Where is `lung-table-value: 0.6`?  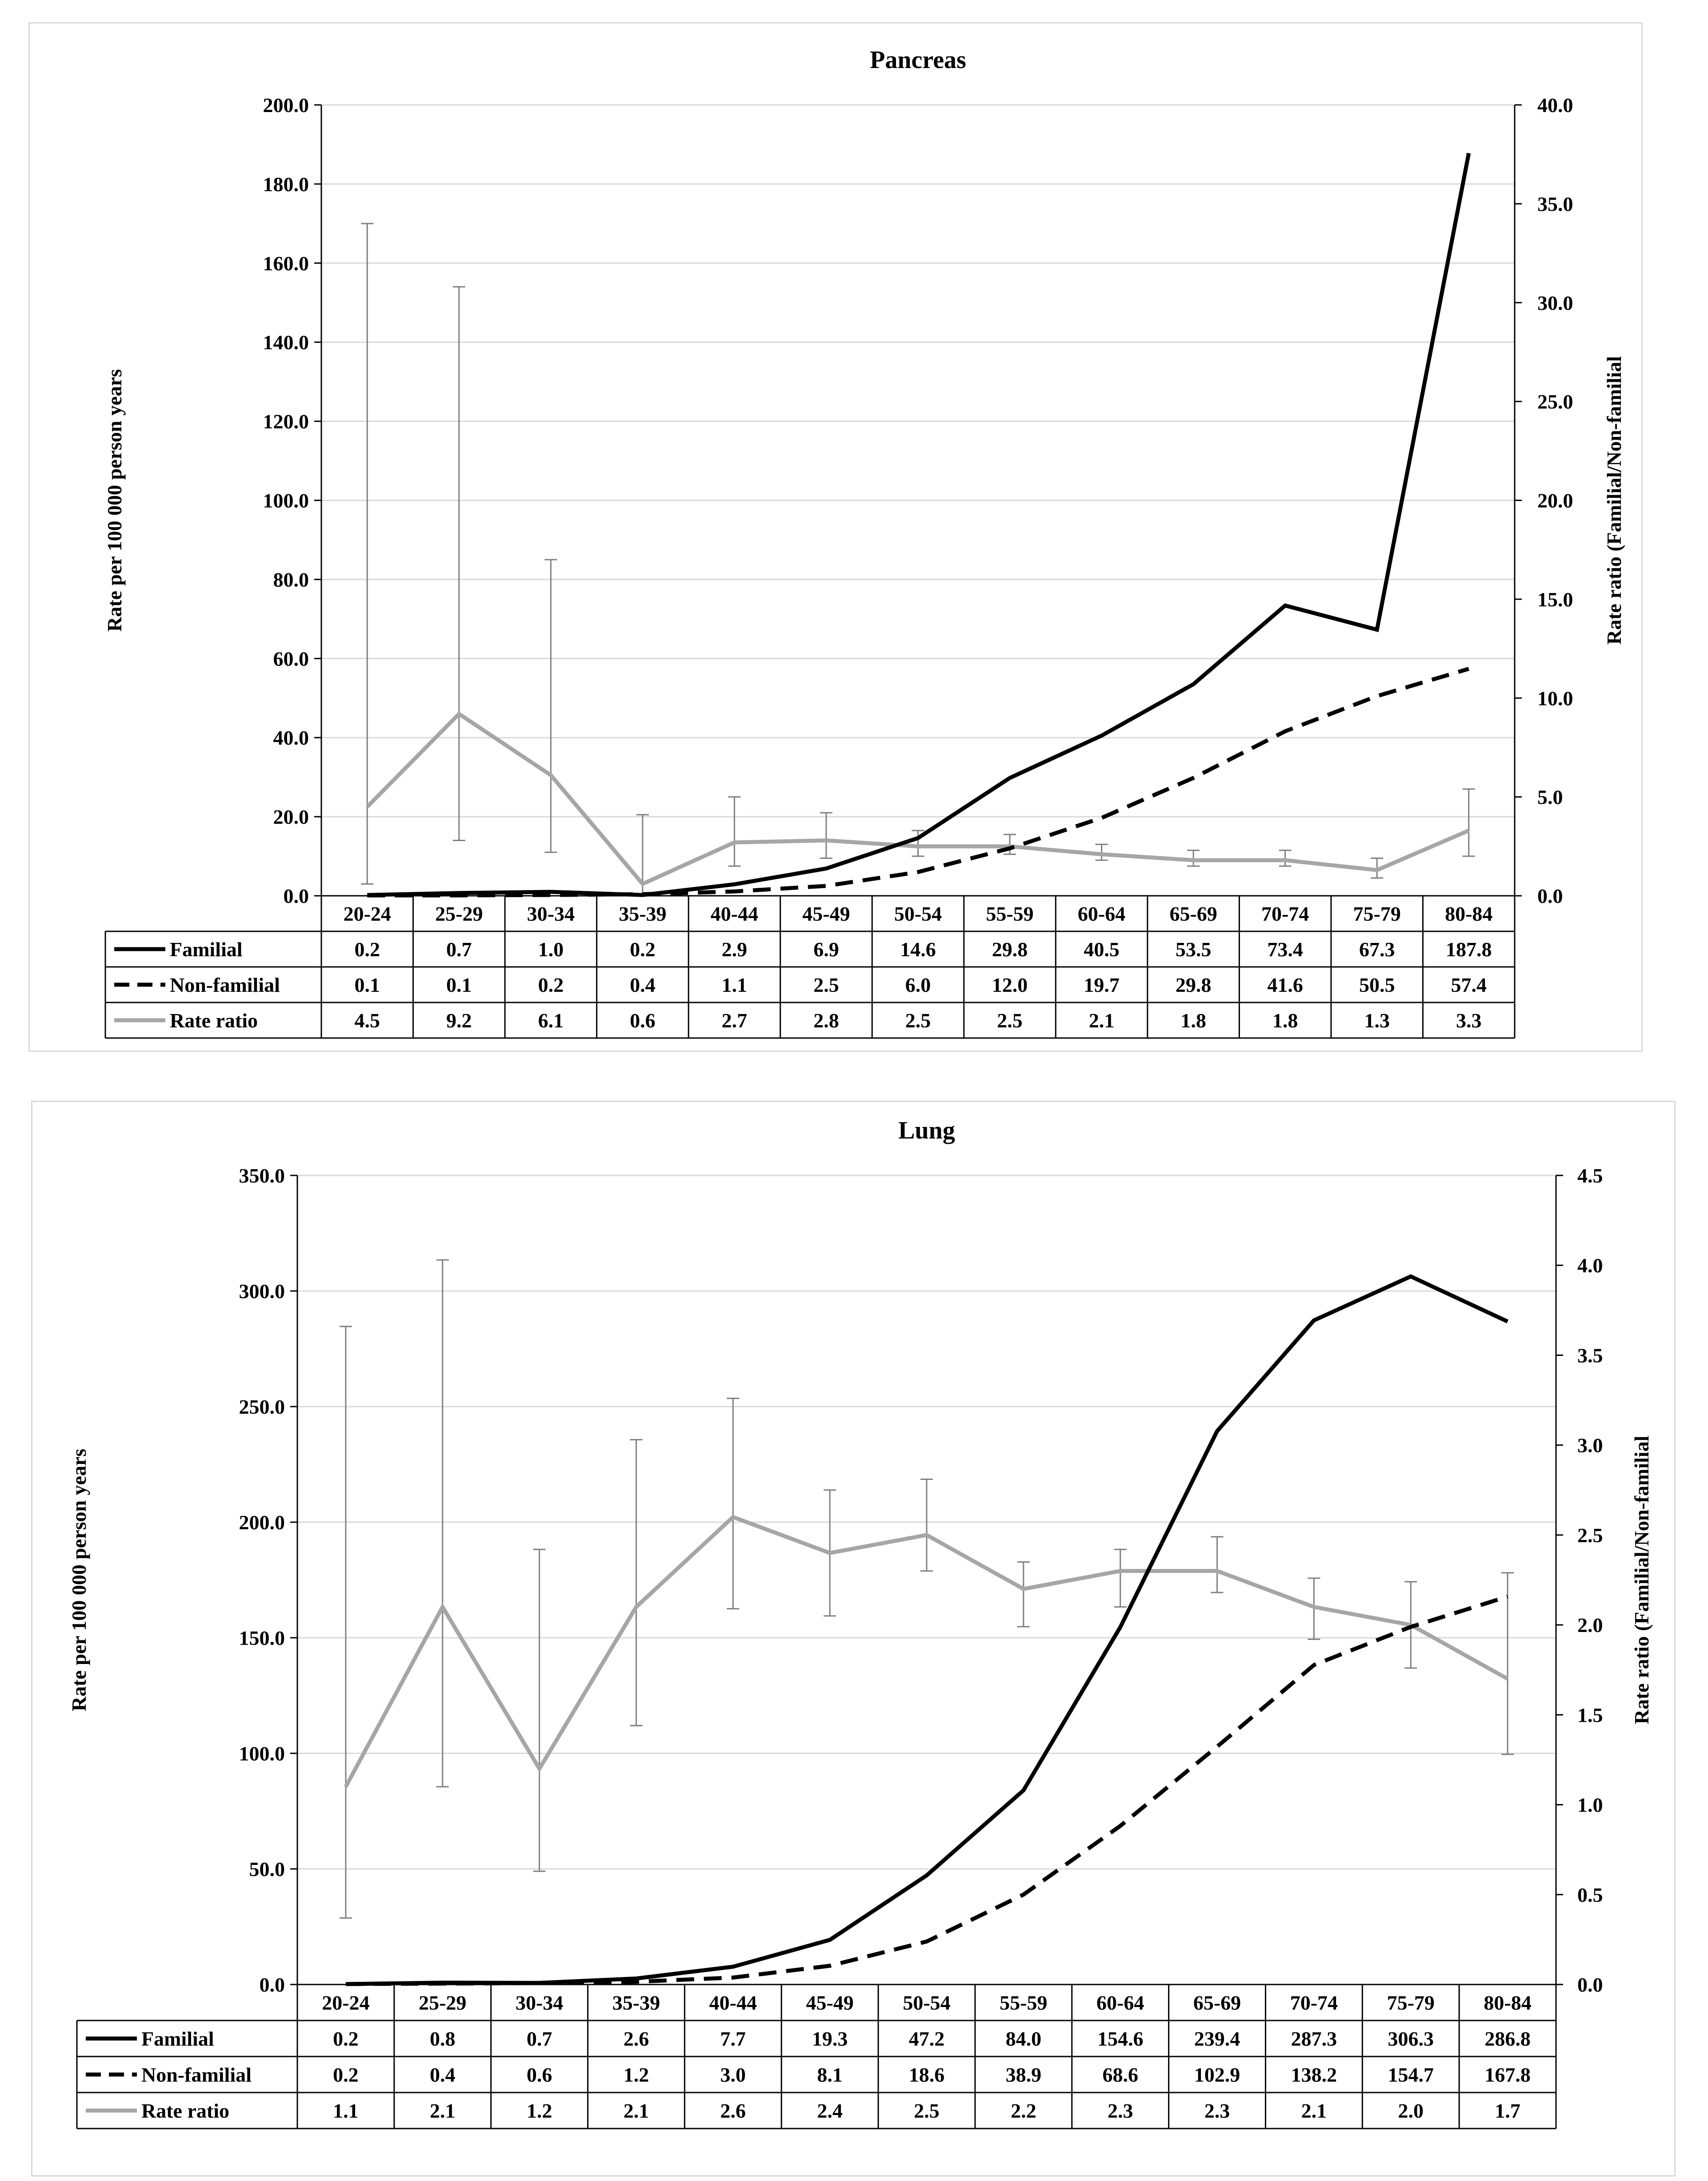 lung-table-value: 0.6 is located at coordinates (539, 2075).